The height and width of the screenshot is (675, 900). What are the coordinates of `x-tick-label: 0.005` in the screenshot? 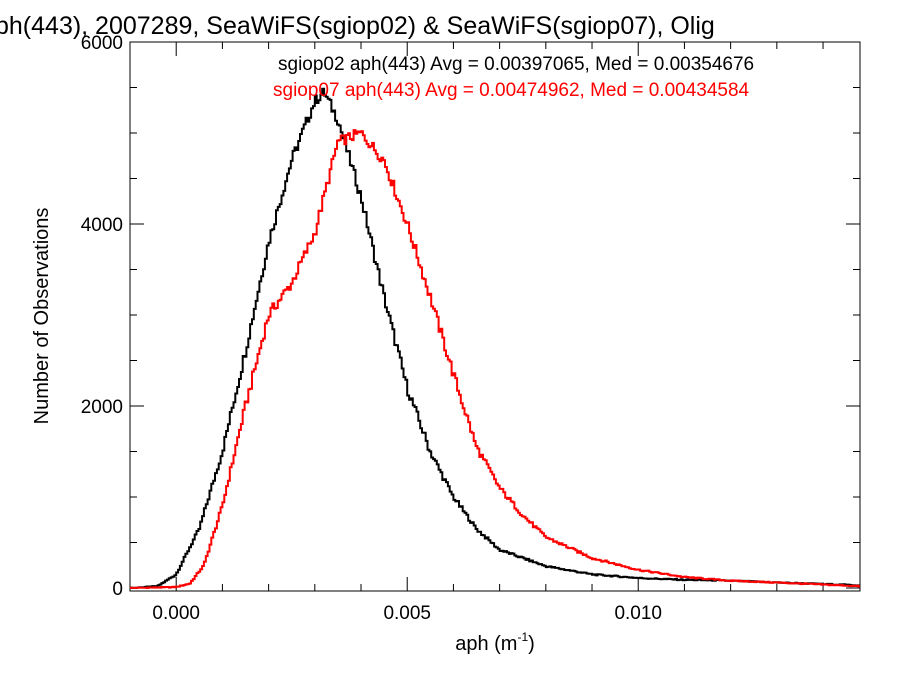 It's located at (407, 613).